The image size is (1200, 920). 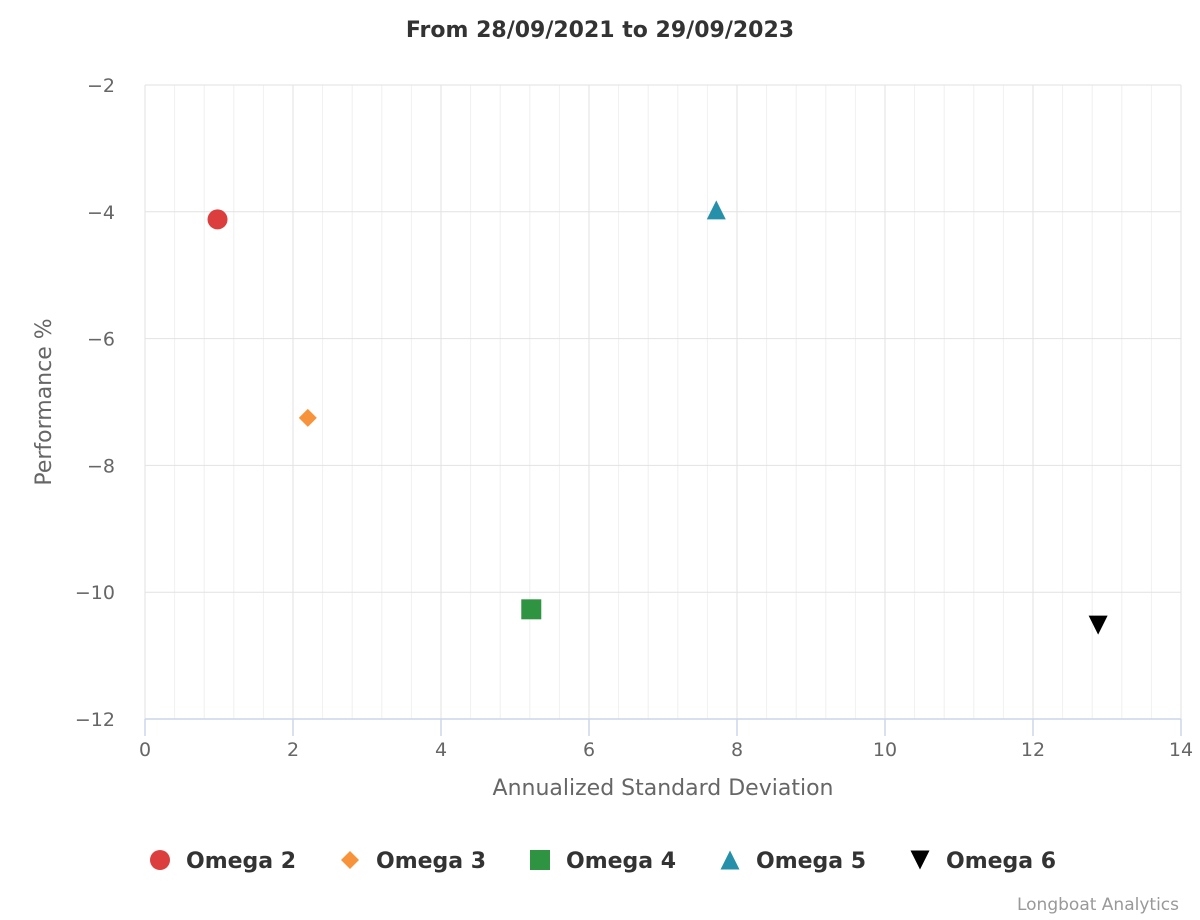 What do you see at coordinates (101, 213) in the screenshot?
I see `y-tick-label: −4` at bounding box center [101, 213].